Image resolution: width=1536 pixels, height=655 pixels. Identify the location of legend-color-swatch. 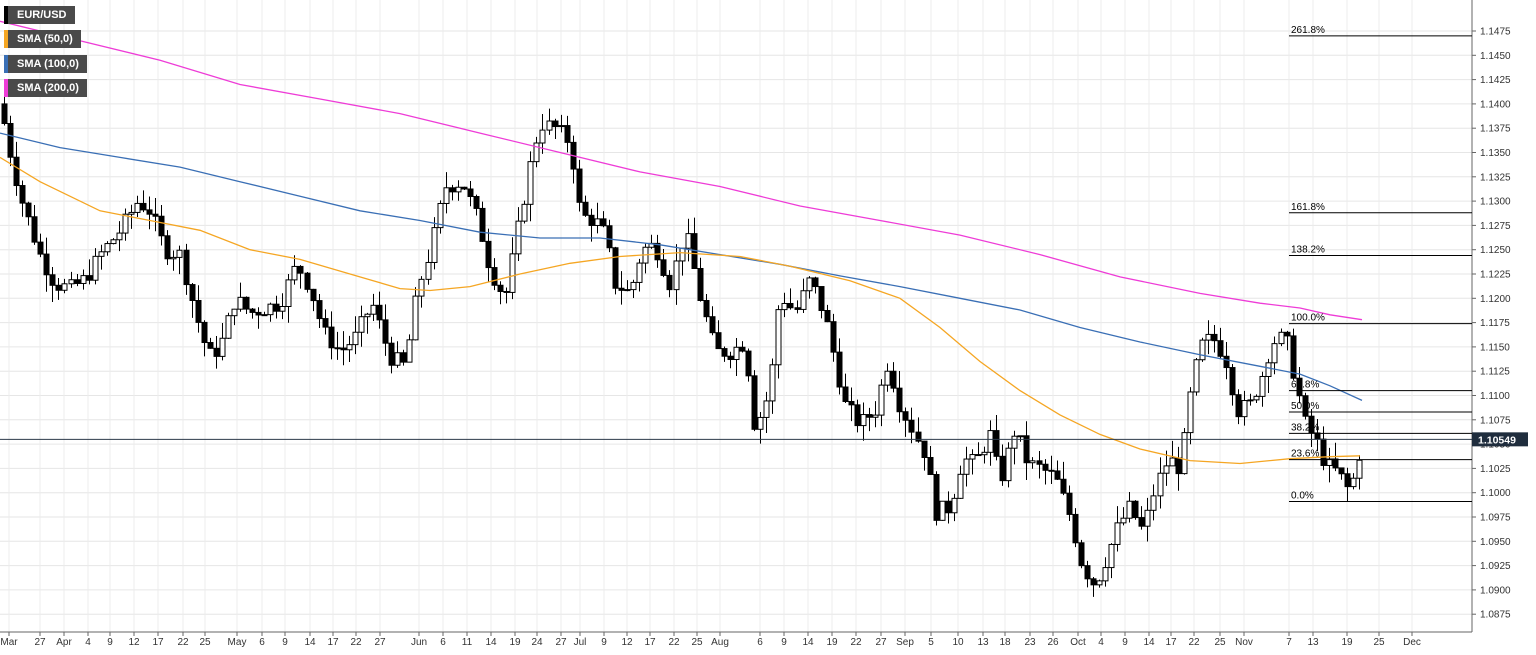
(6, 15).